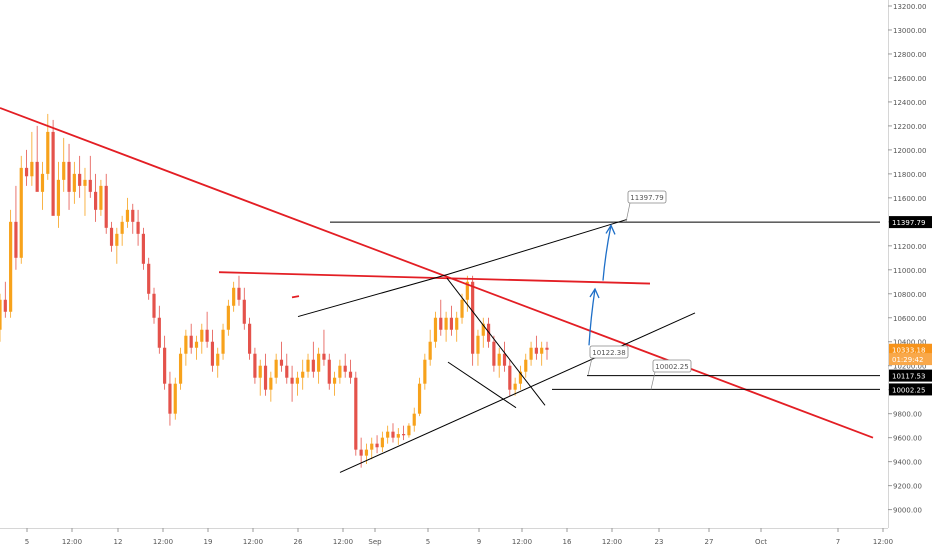 This screenshot has width=932, height=554. Describe the element at coordinates (709, 542) in the screenshot. I see `x-tick-label: 27` at that location.